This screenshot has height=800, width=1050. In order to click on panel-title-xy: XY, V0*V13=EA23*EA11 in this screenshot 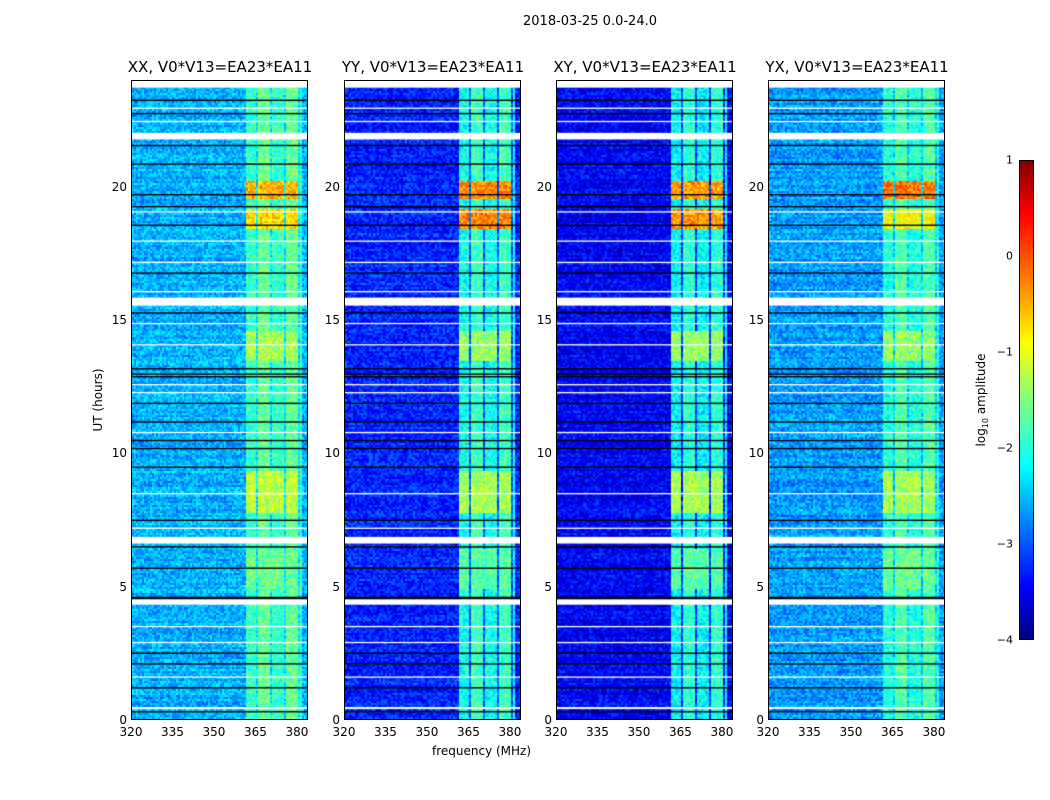, I will do `click(645, 67)`.